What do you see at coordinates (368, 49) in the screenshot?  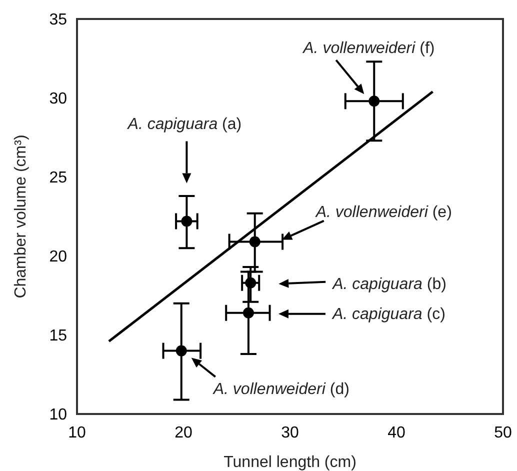 I see `annotation: A. vollenweideri (f)` at bounding box center [368, 49].